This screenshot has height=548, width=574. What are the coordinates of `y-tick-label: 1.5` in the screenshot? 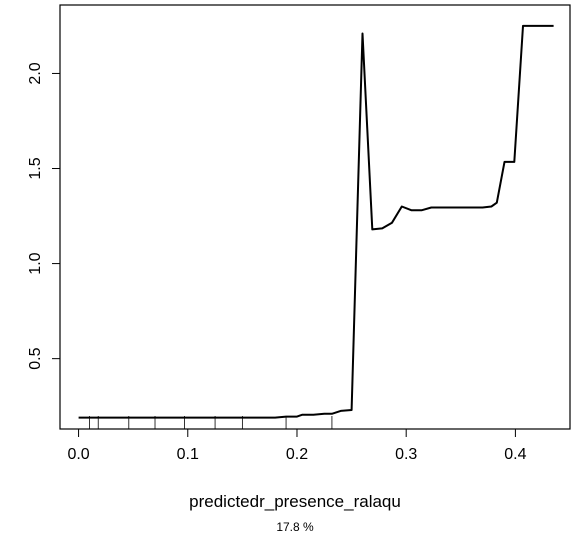 It's located at (35, 168).